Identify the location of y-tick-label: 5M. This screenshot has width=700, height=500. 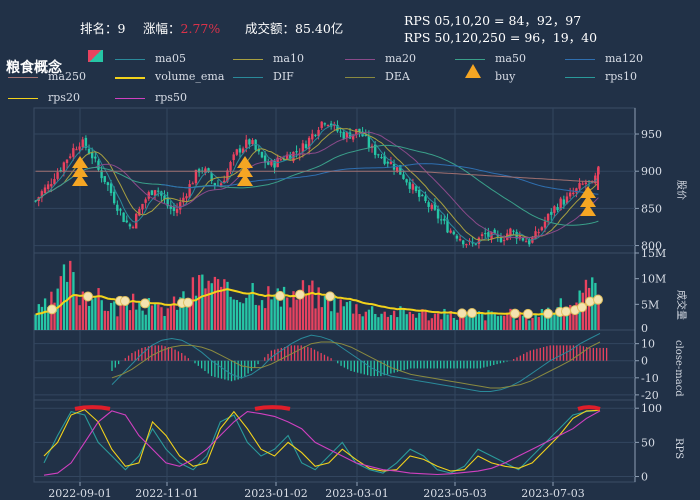
(650, 304).